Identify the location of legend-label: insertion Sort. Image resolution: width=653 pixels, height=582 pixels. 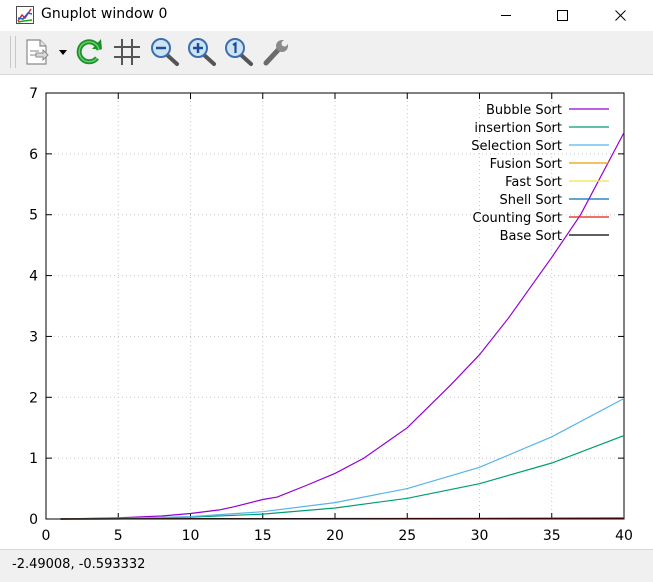
(518, 128).